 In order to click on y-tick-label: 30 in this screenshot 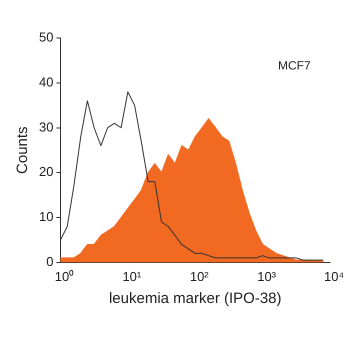, I will do `click(46, 126)`.